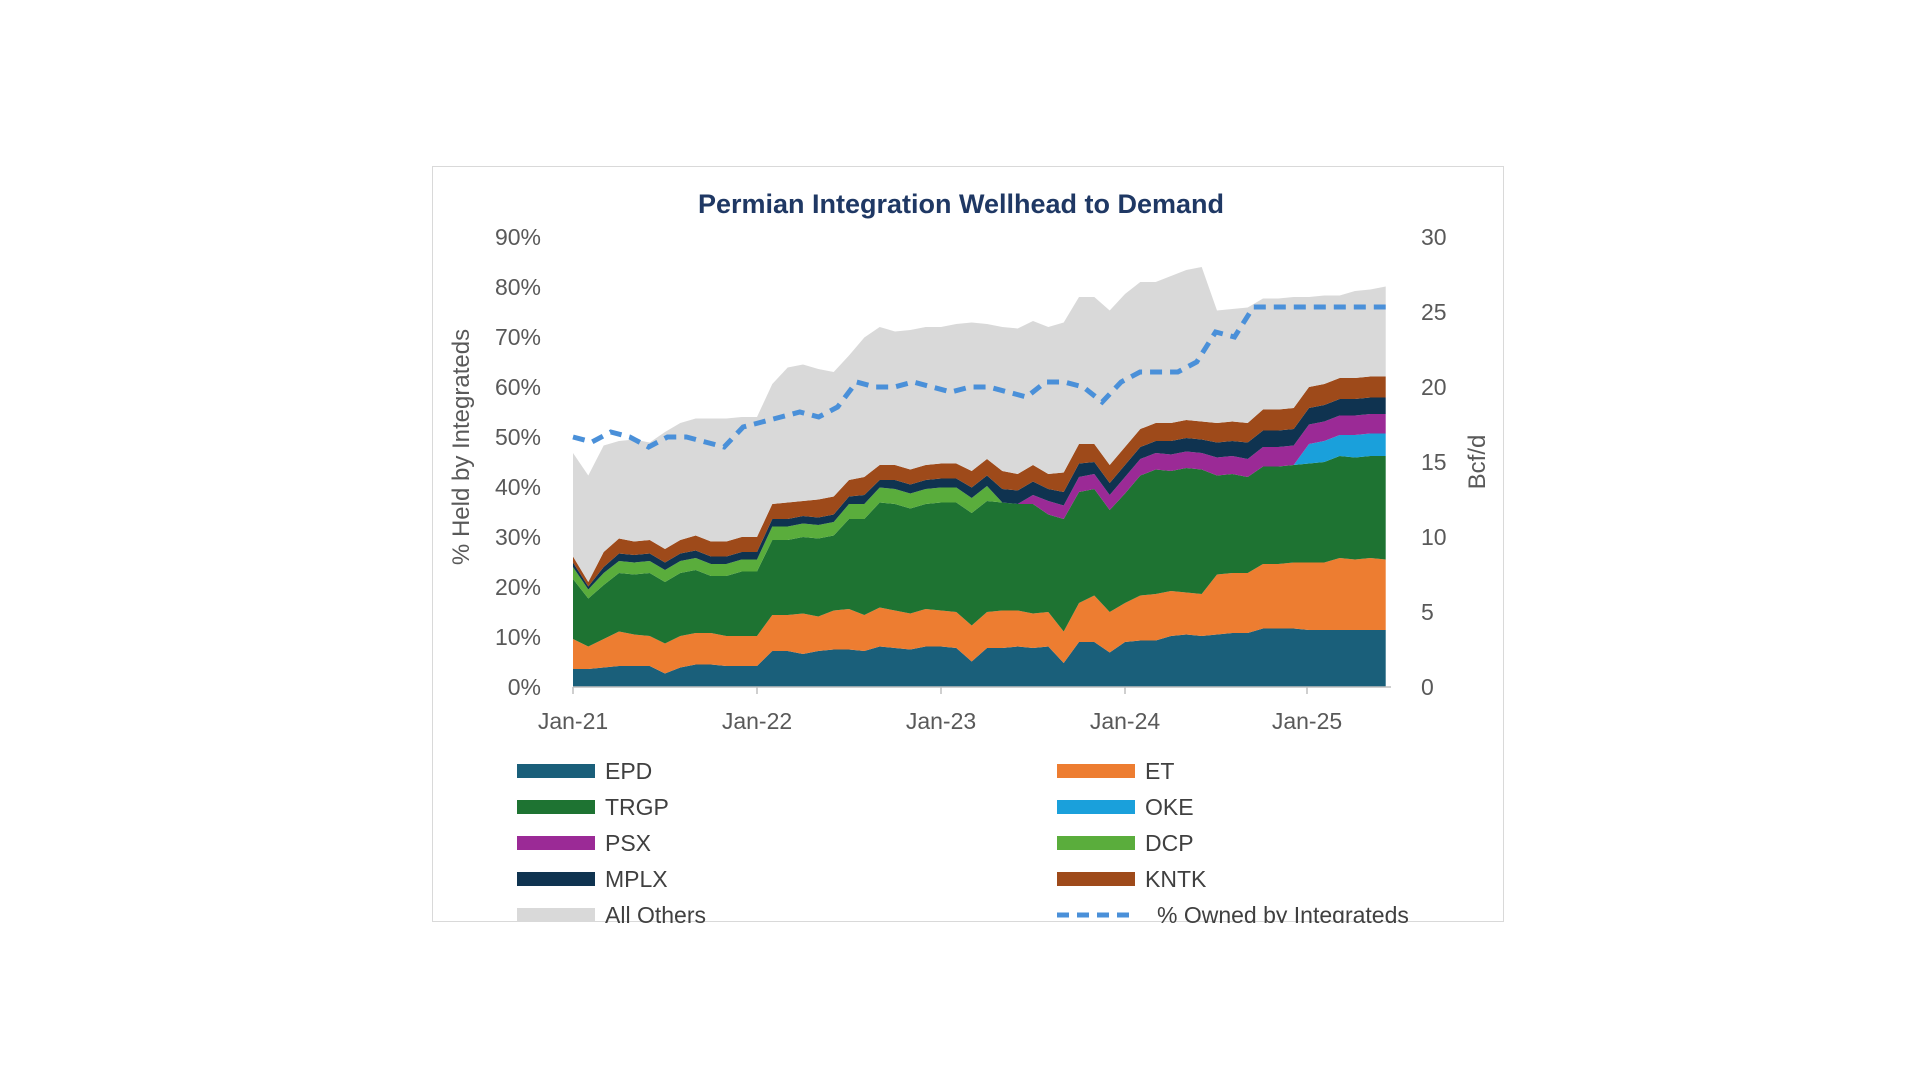  I want to click on legend-label-et: ET, so click(1159, 771).